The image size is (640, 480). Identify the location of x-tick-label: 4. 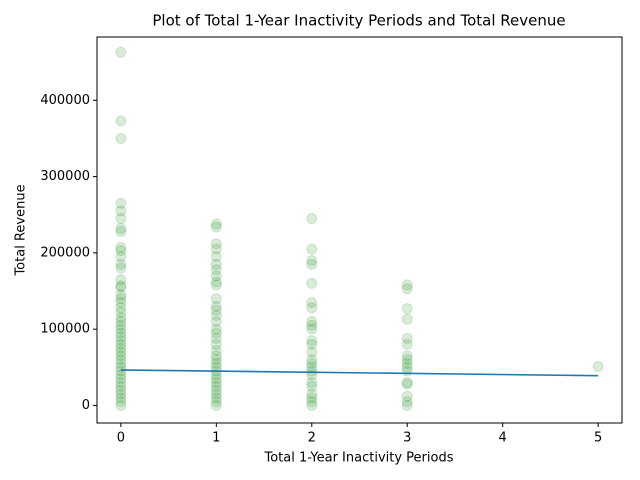
(503, 438).